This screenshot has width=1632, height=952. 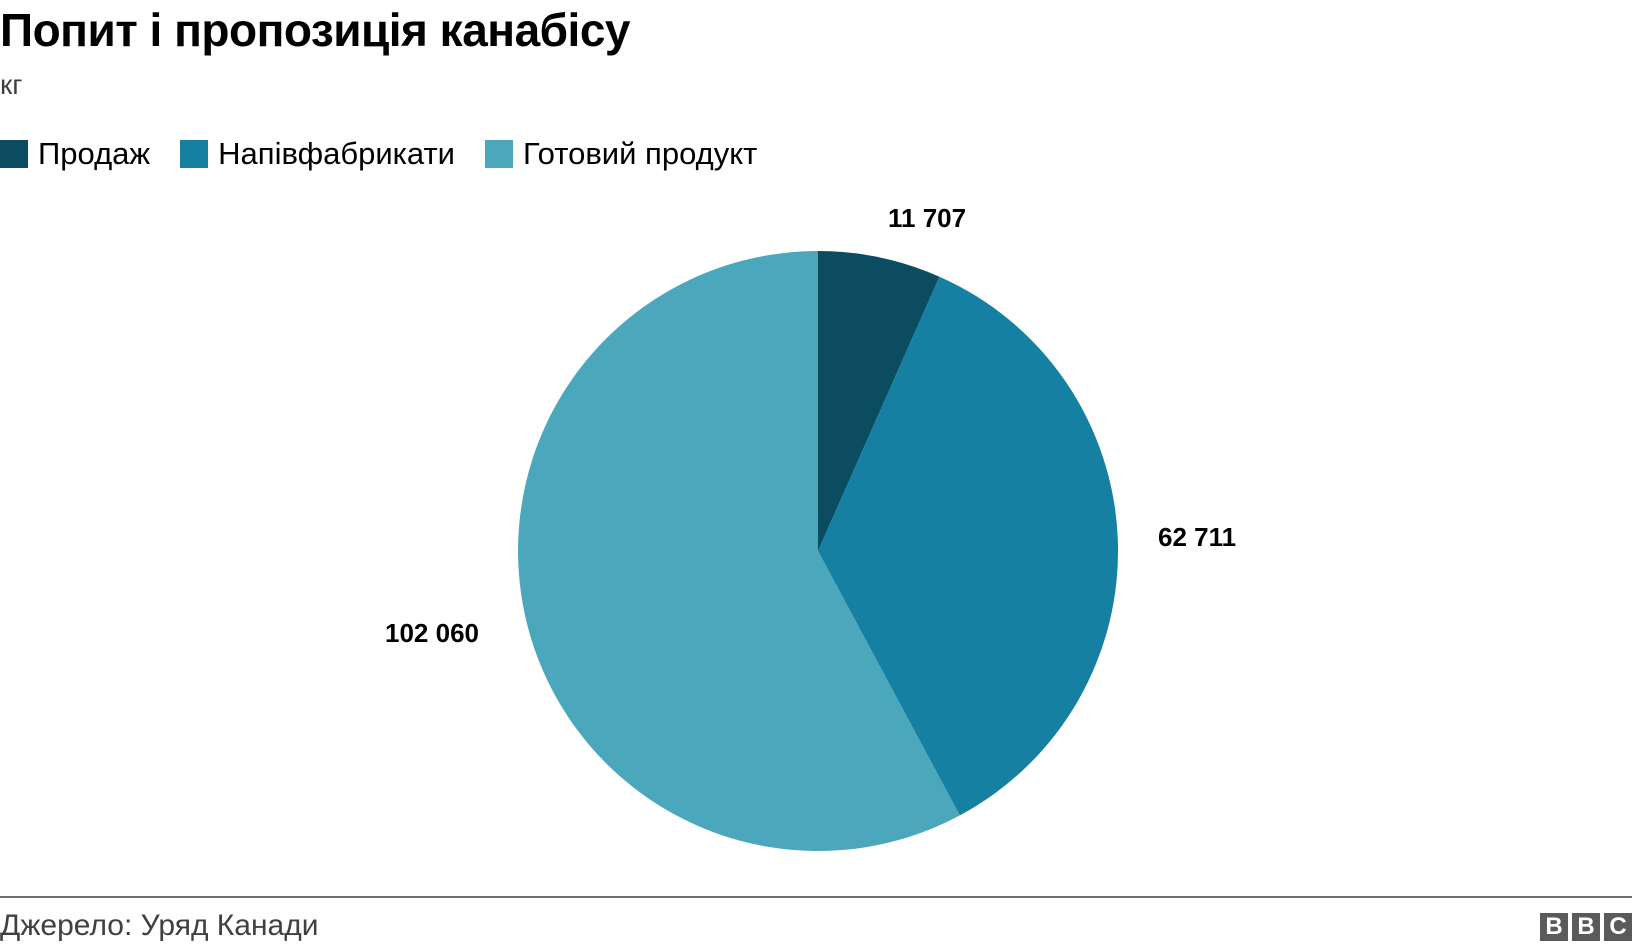 What do you see at coordinates (432, 633) in the screenshot?
I see `data-label-finished-product: 102 060` at bounding box center [432, 633].